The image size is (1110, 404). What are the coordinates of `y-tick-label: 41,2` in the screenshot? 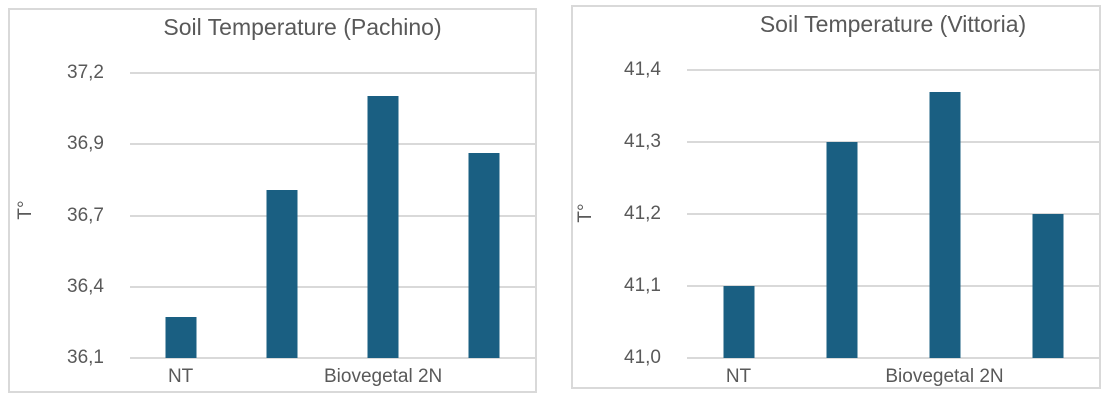 It's located at (642, 213).